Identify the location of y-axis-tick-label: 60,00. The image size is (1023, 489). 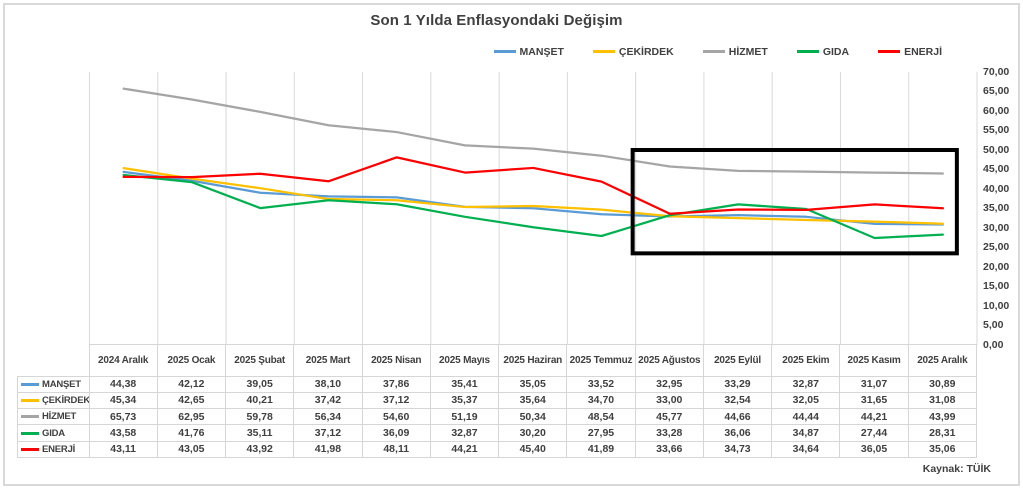
(996, 110).